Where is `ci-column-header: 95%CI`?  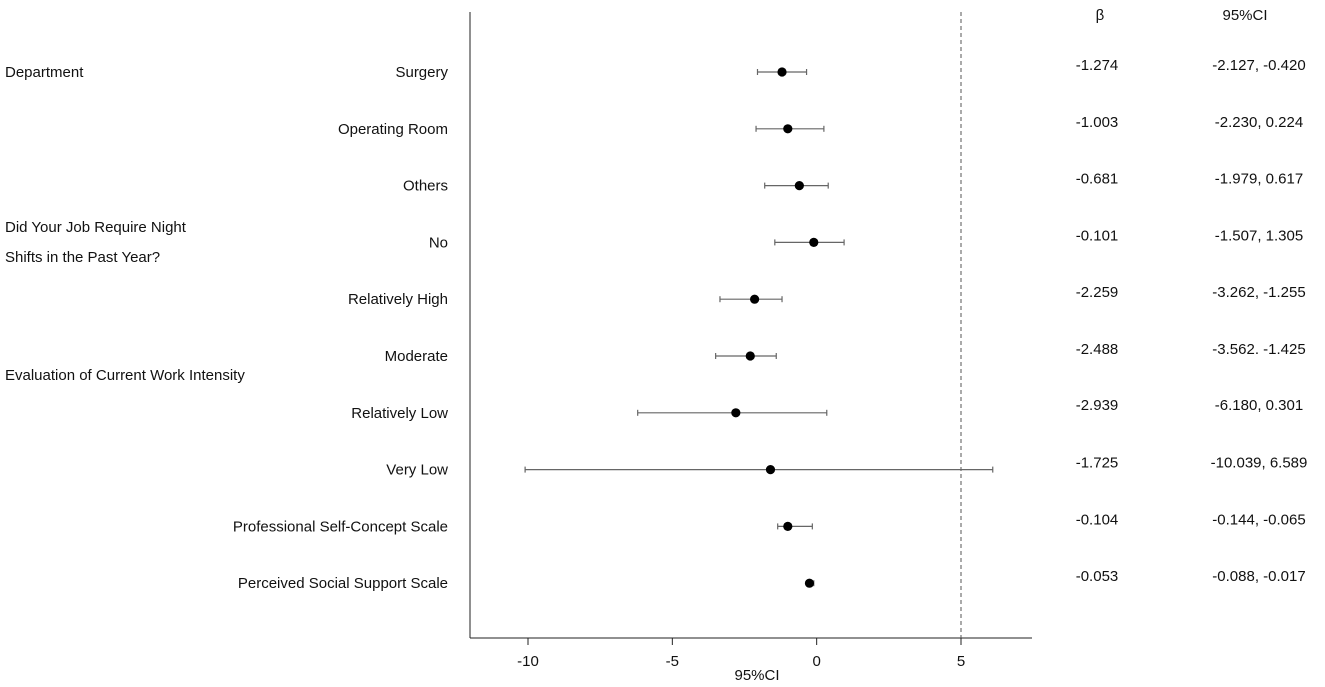
ci-column-header: 95%CI is located at coordinates (1244, 15).